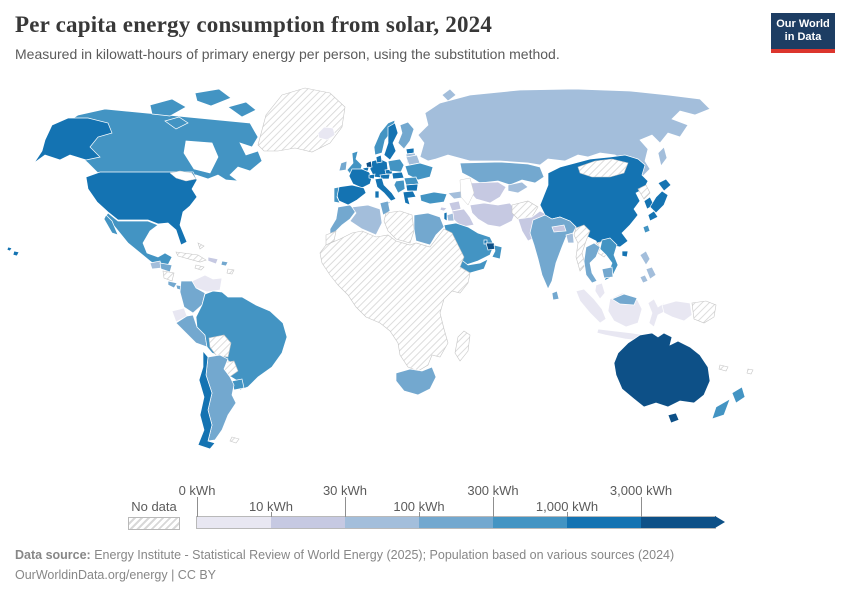 The image size is (850, 600). I want to click on region-portugal, so click(337, 195).